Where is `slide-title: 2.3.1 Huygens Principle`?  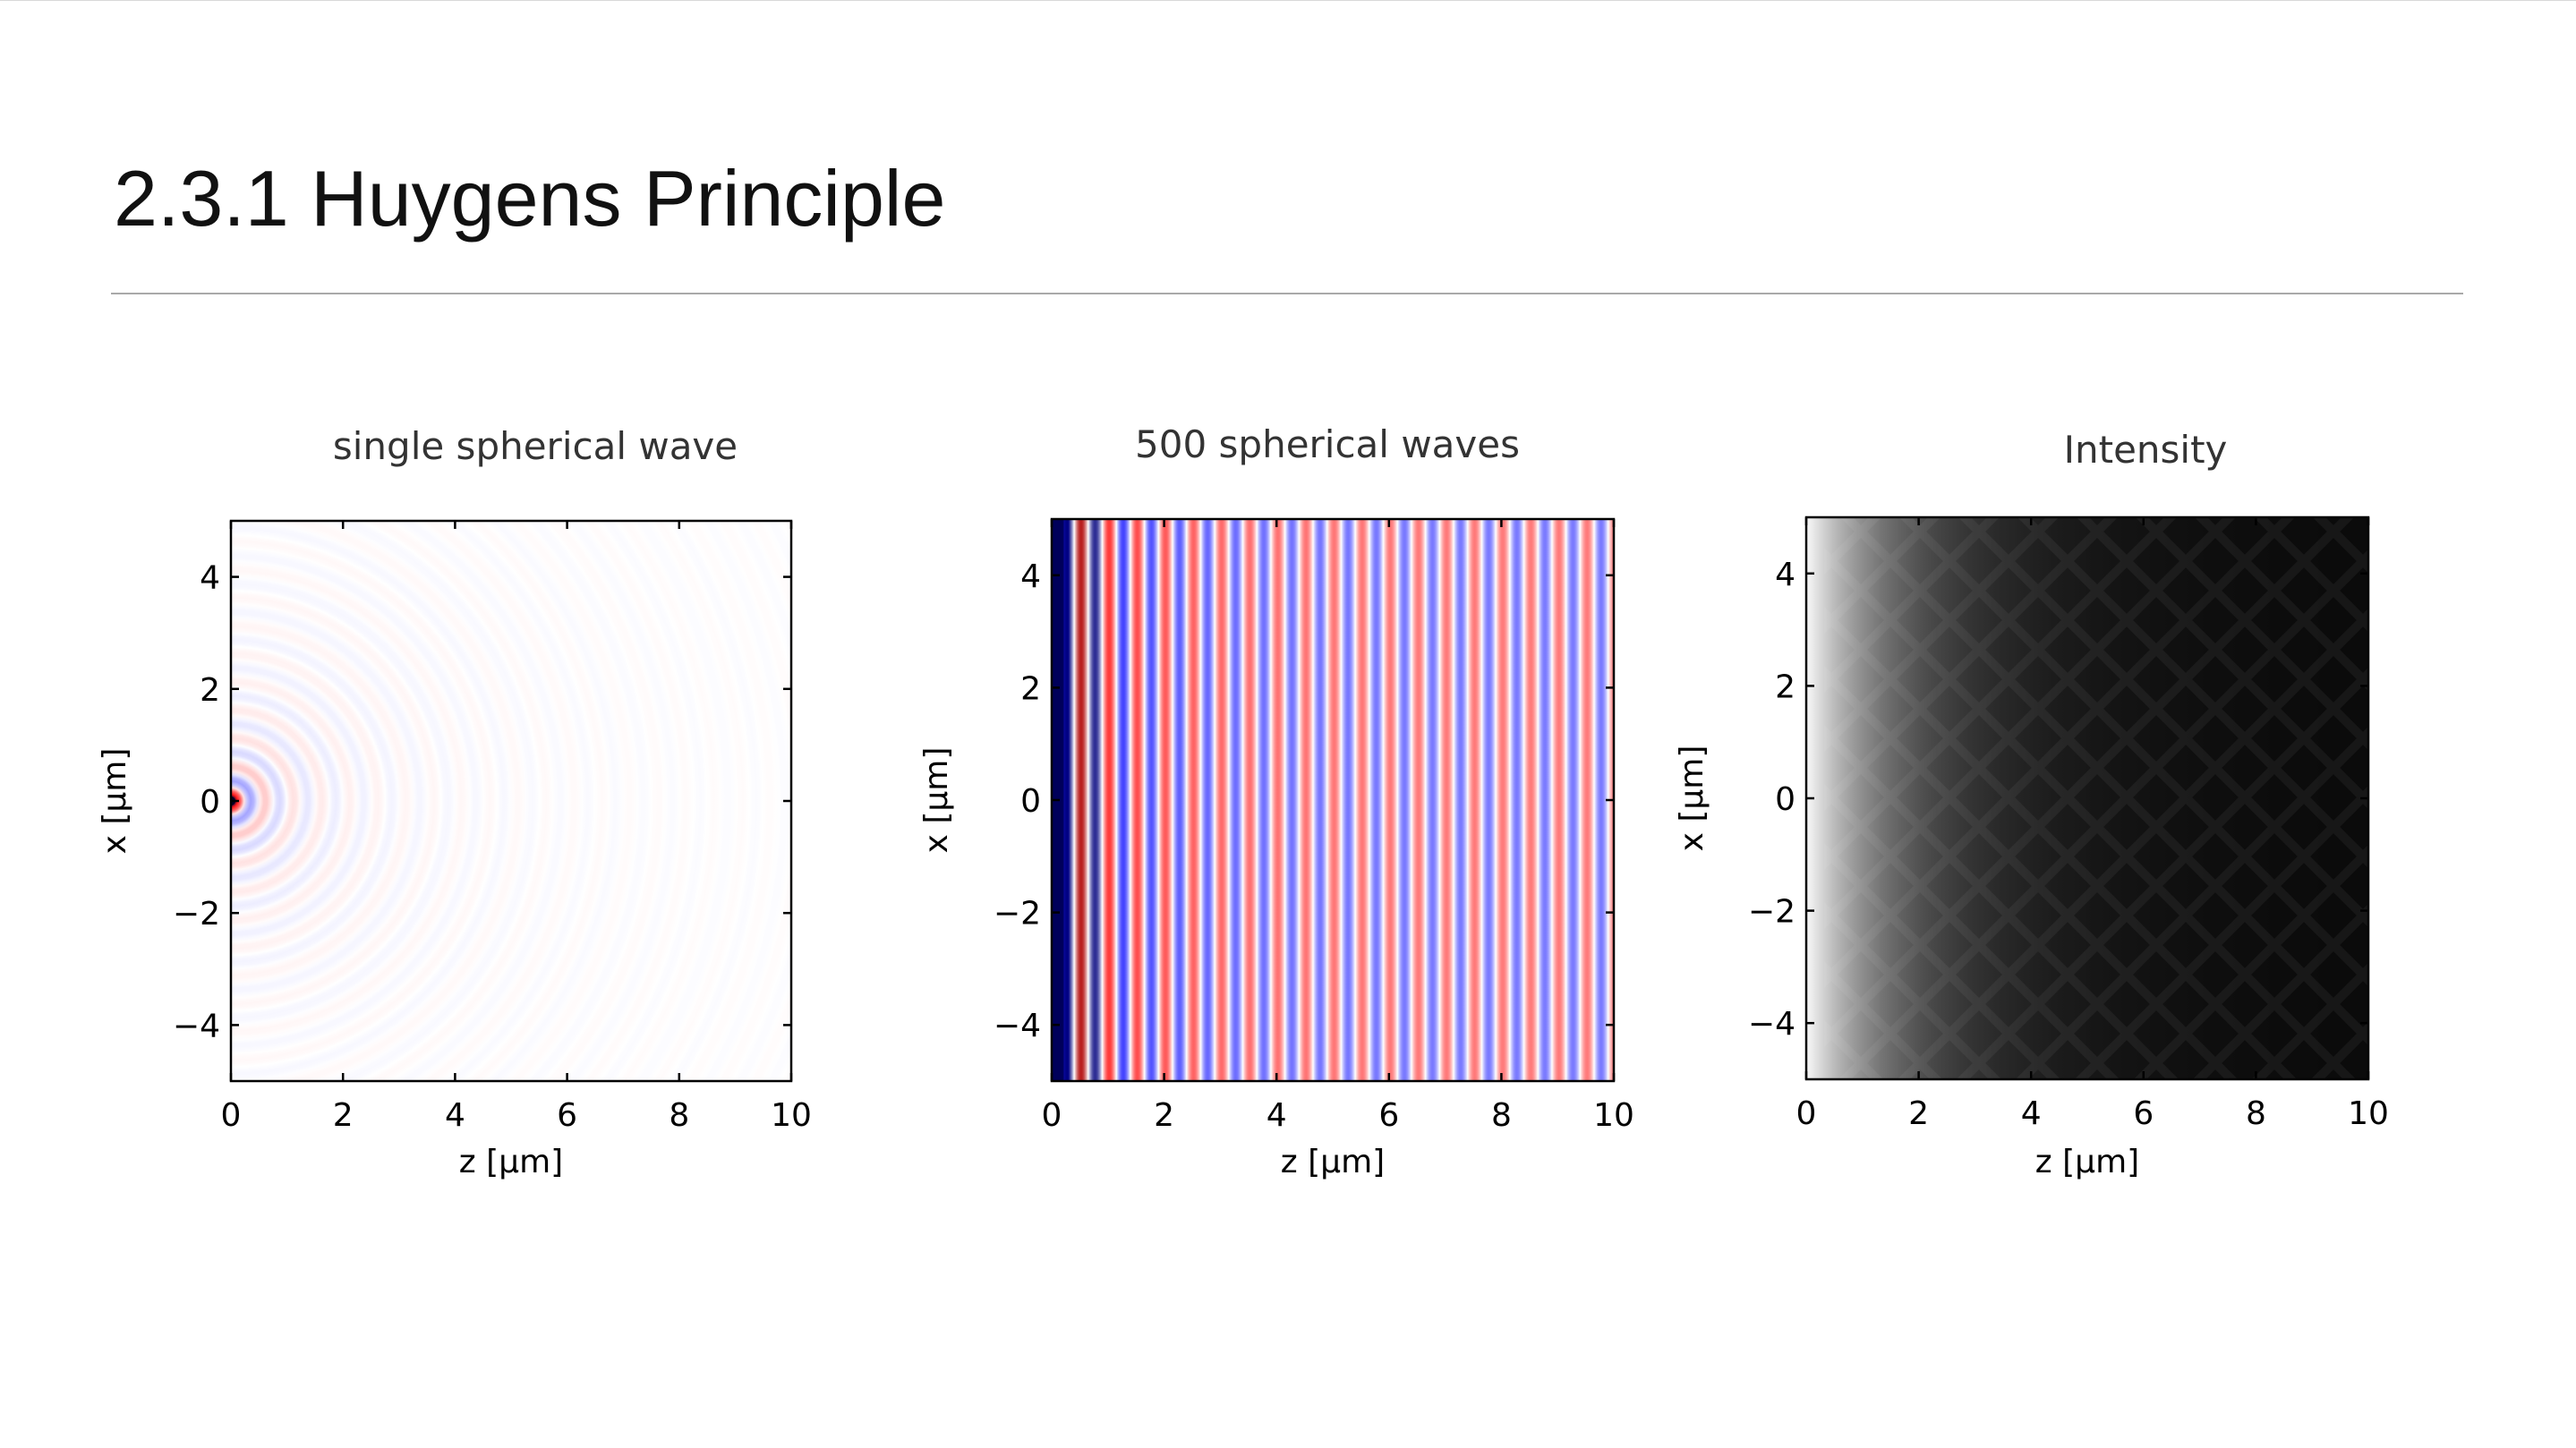
slide-title: 2.3.1 Huygens Principle is located at coordinates (530, 198).